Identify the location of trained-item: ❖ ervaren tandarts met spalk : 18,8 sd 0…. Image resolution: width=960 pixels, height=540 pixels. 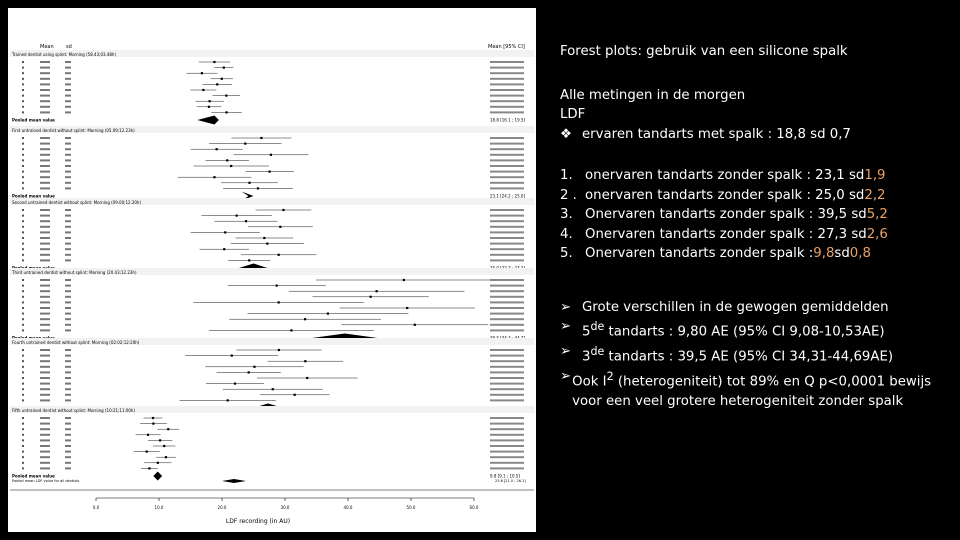
(757, 135).